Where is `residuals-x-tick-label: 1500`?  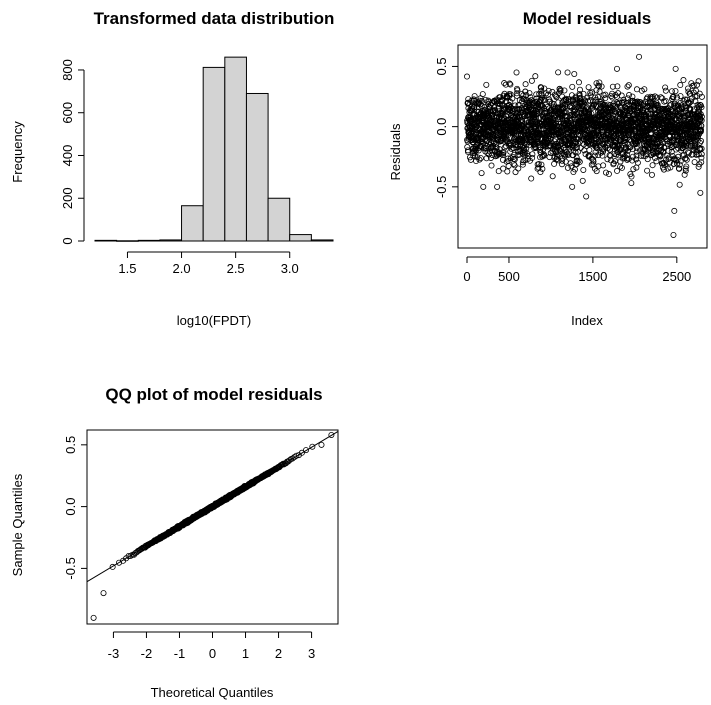 residuals-x-tick-label: 1500 is located at coordinates (592, 276).